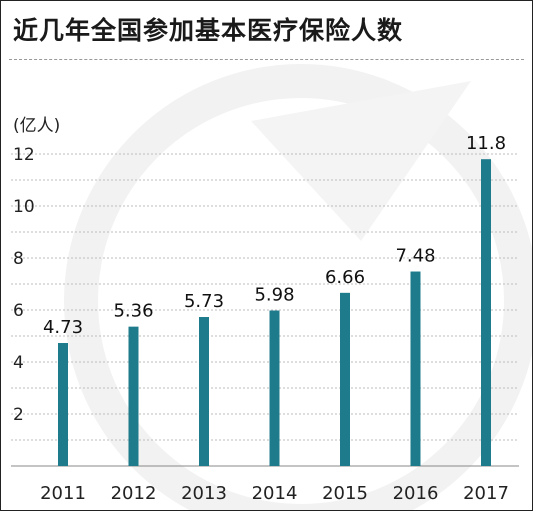  I want to click on data-label: 11.8, so click(486, 143).